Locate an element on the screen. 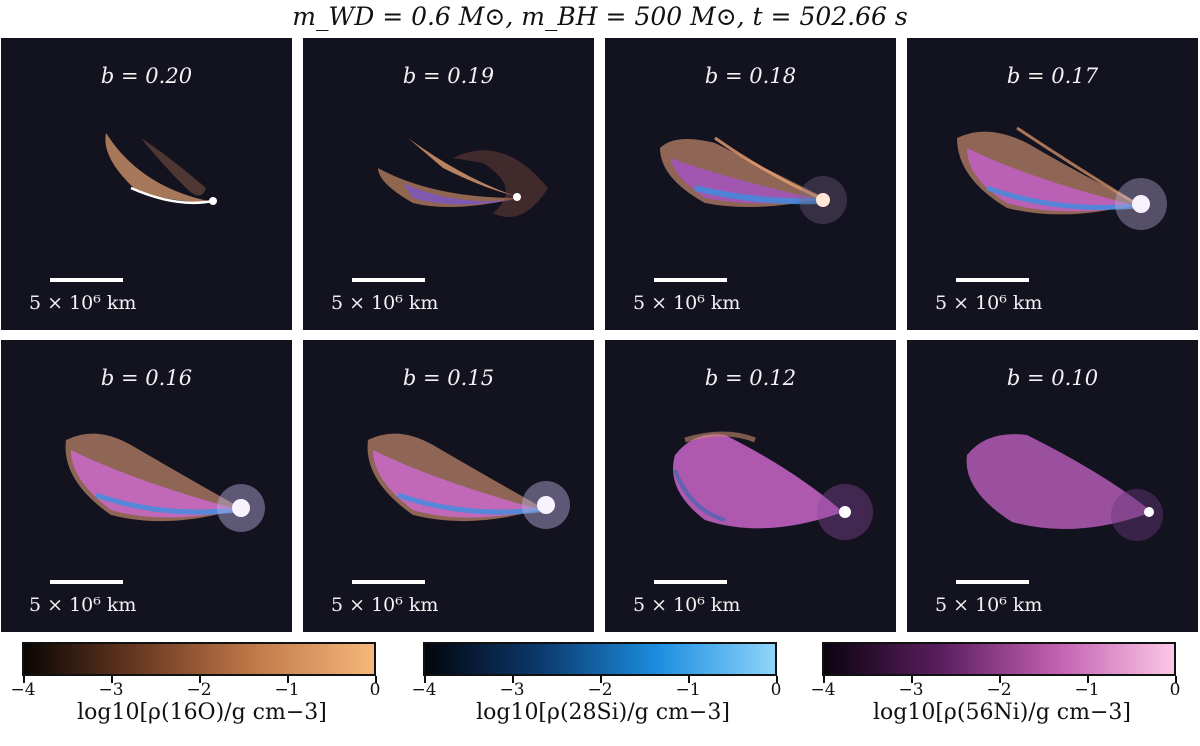 The width and height of the screenshot is (1200, 746). panel-b-0.12: b = 0.12 5 × 10⁶ km is located at coordinates (750, 486).